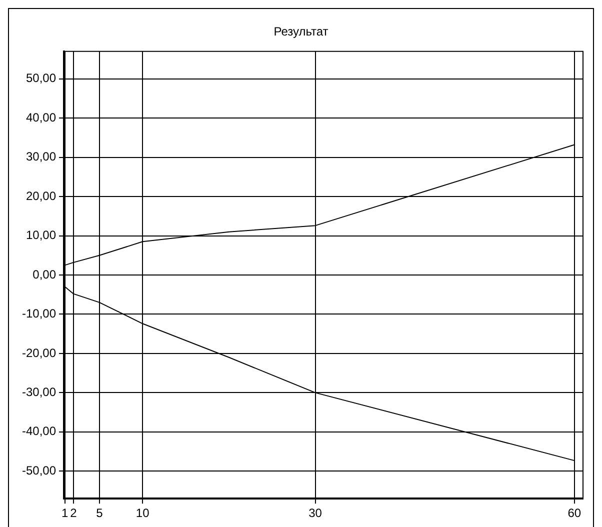 This screenshot has height=527, width=602. Describe the element at coordinates (315, 513) in the screenshot. I see `x-tick-label: 30` at that location.